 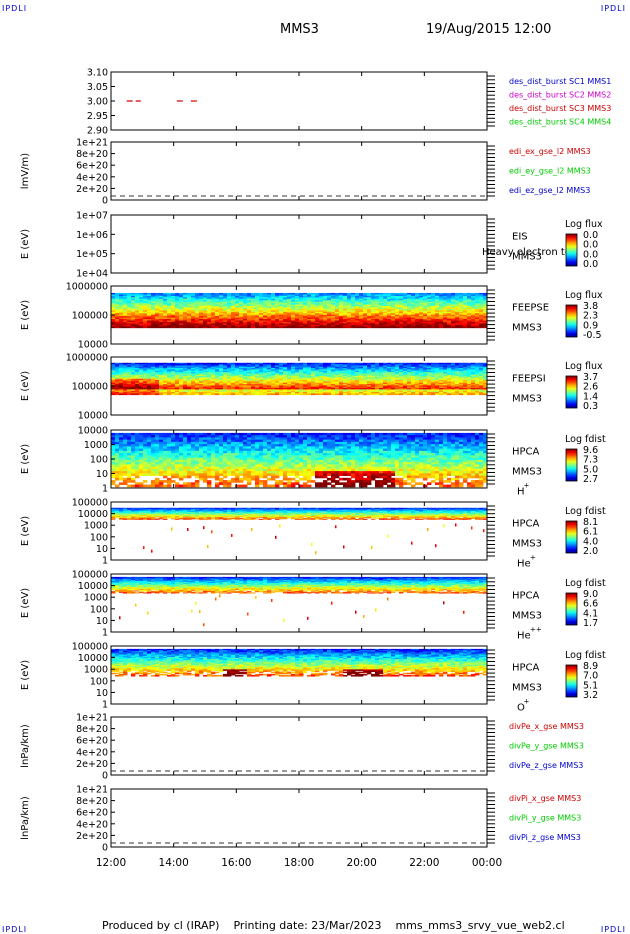 What do you see at coordinates (520, 236) in the screenshot?
I see `instrument-label: EIS` at bounding box center [520, 236].